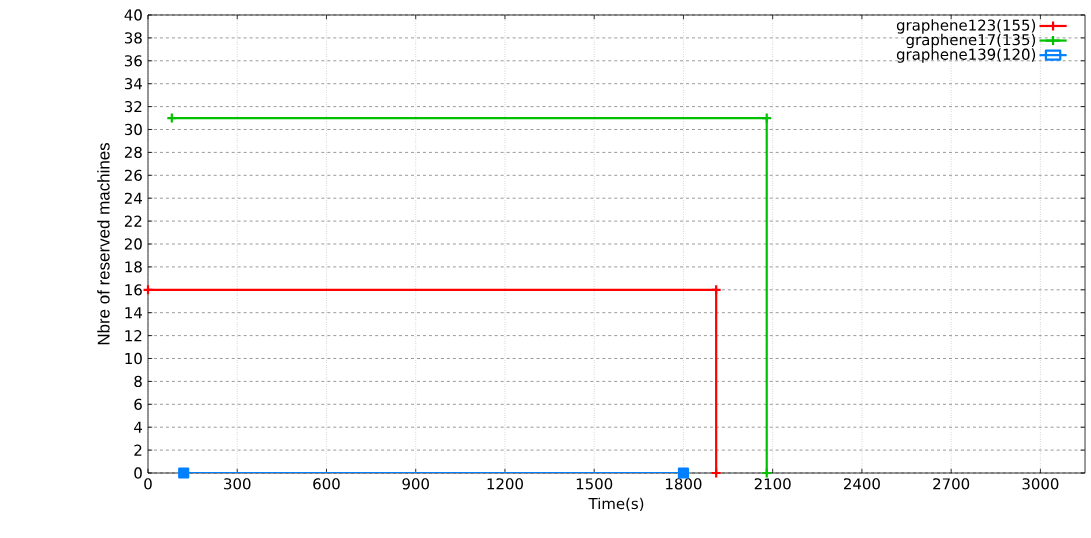 This screenshot has height=538, width=1091. Describe the element at coordinates (133, 38) in the screenshot. I see `y-tick-label: 38` at that location.